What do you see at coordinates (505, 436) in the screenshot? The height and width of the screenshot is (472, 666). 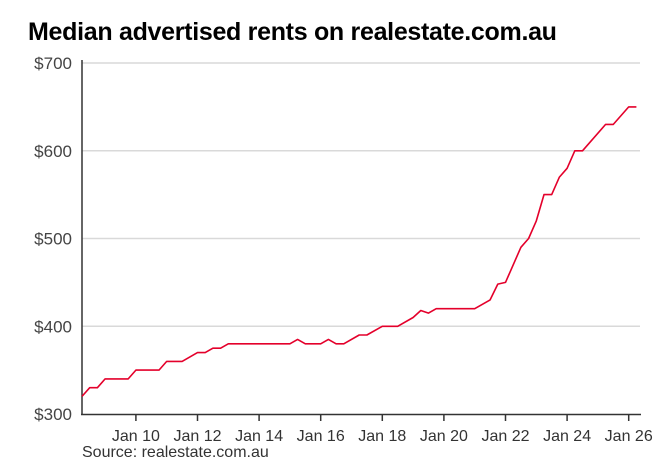 I see `x-tick-label: Jan 22` at bounding box center [505, 436].